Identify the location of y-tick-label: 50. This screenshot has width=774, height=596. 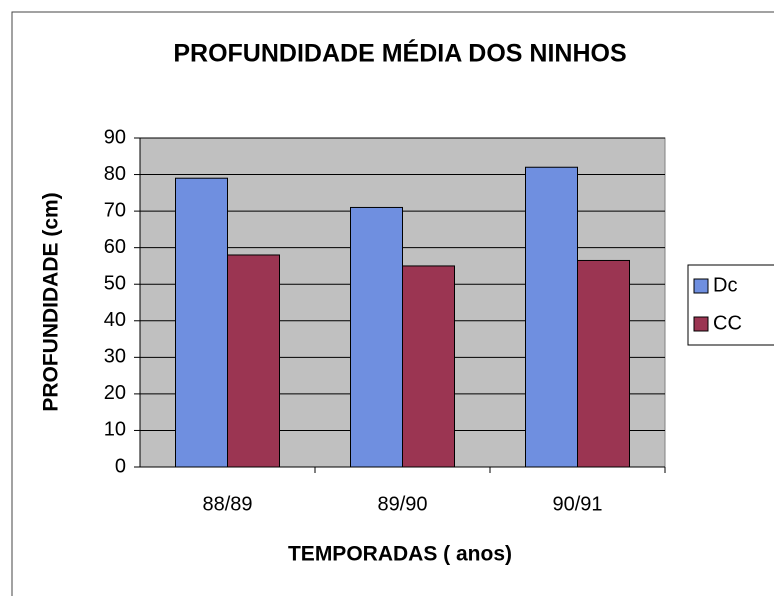
(115, 284).